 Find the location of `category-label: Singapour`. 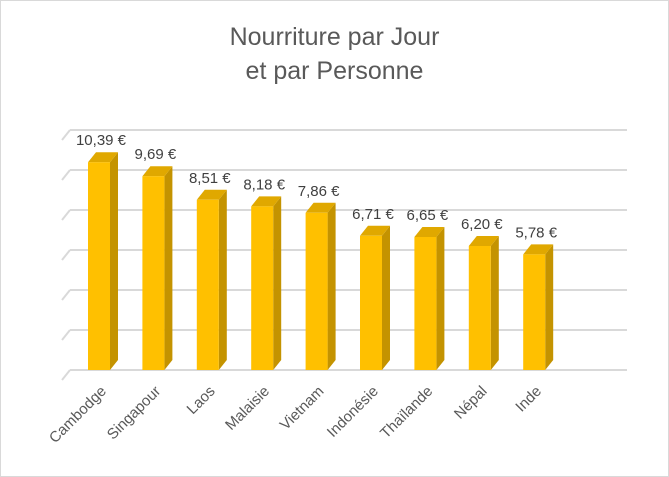

category-label: Singapour is located at coordinates (134, 413).